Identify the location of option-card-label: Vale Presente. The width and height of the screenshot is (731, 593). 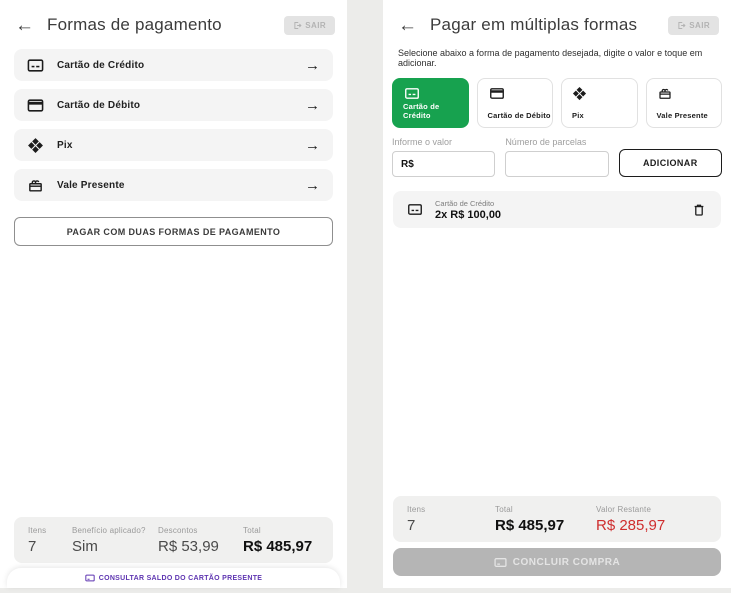
(682, 115).